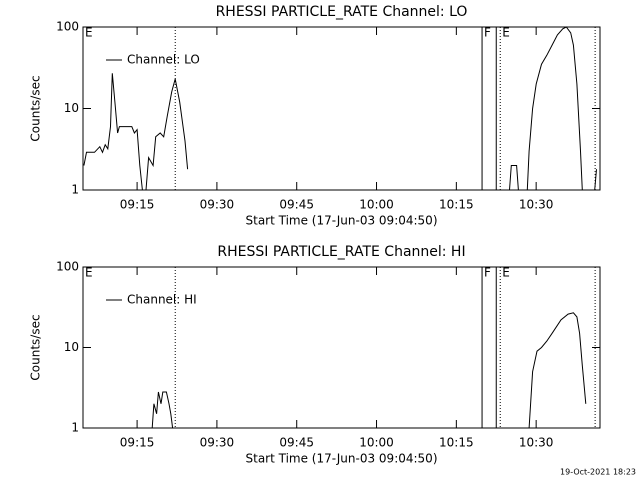  What do you see at coordinates (162, 300) in the screenshot?
I see `legend-label: Channel: HI` at bounding box center [162, 300].